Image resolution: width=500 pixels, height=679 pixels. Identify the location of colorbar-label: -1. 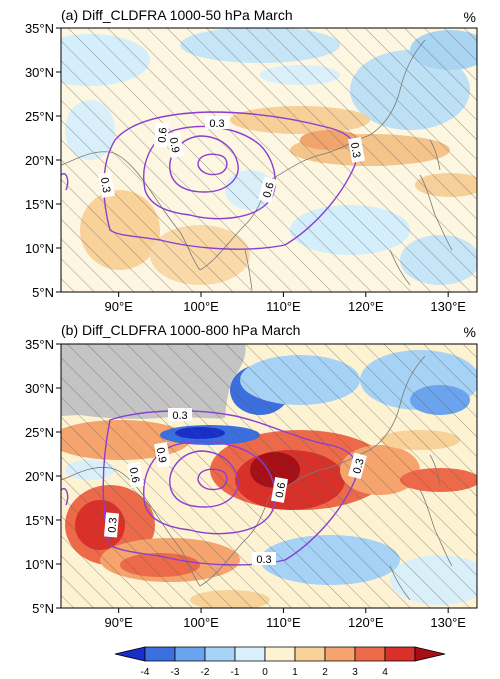
(235, 672).